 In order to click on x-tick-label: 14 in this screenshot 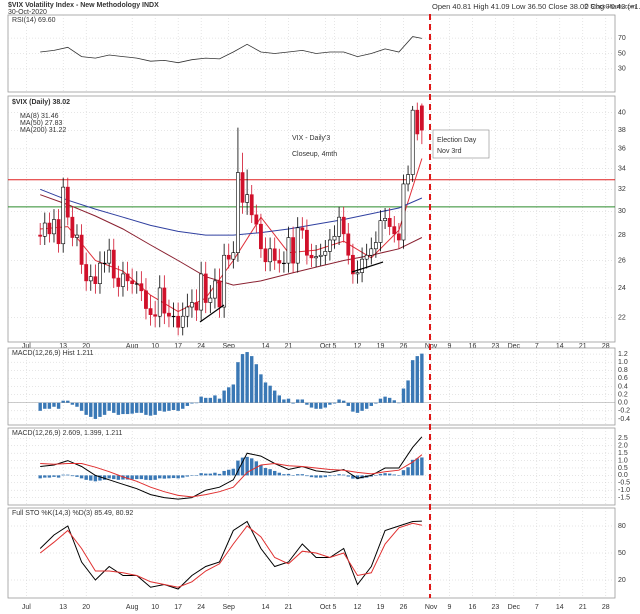, I will do `click(560, 346)`.